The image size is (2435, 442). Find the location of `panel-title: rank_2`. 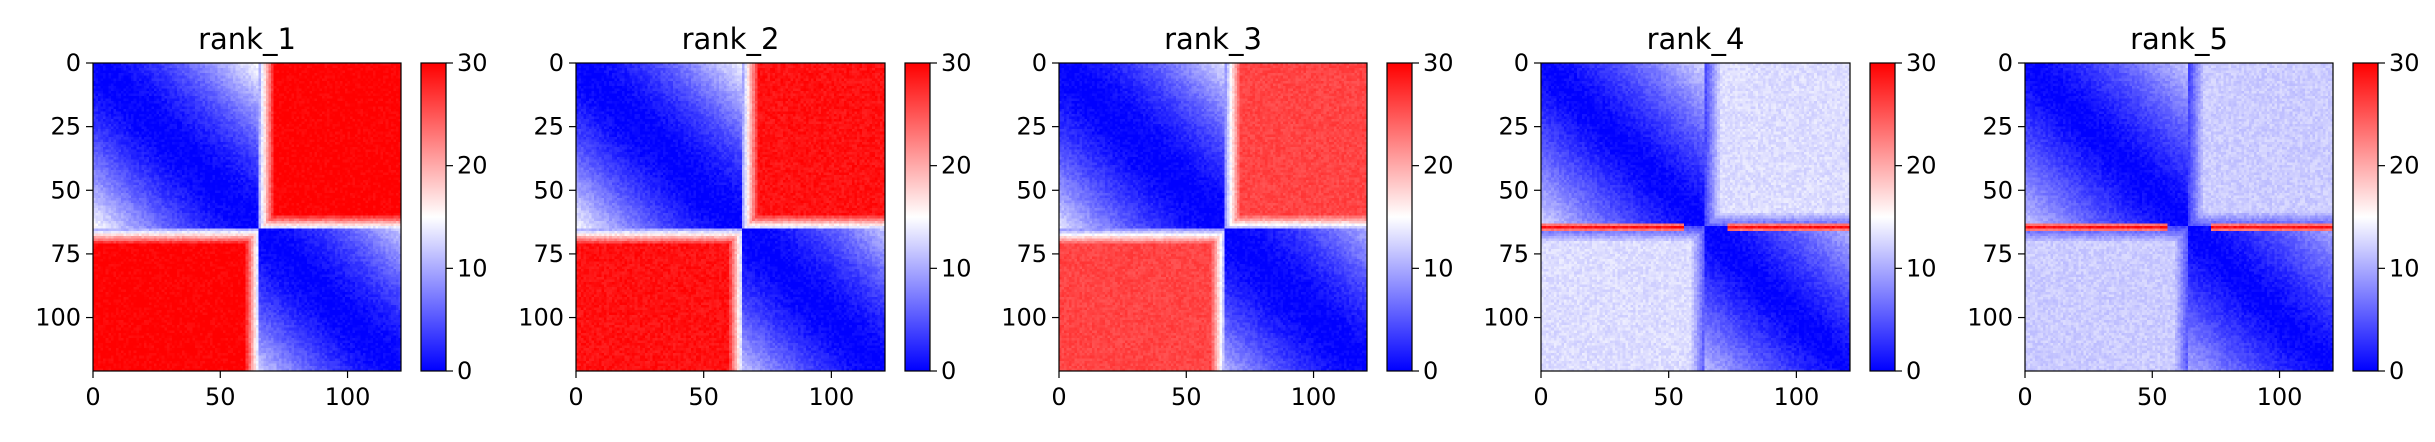

panel-title: rank_2 is located at coordinates (731, 39).